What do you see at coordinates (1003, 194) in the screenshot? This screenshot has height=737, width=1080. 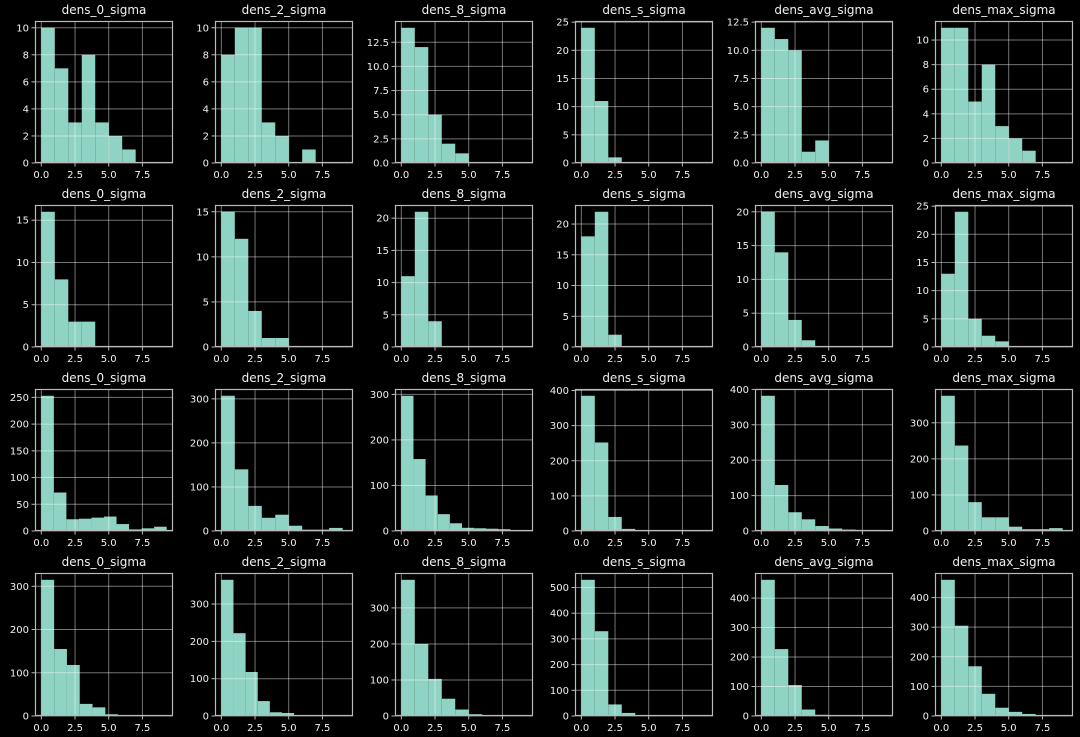 I see `panel-title: dens_max_sigma` at bounding box center [1003, 194].